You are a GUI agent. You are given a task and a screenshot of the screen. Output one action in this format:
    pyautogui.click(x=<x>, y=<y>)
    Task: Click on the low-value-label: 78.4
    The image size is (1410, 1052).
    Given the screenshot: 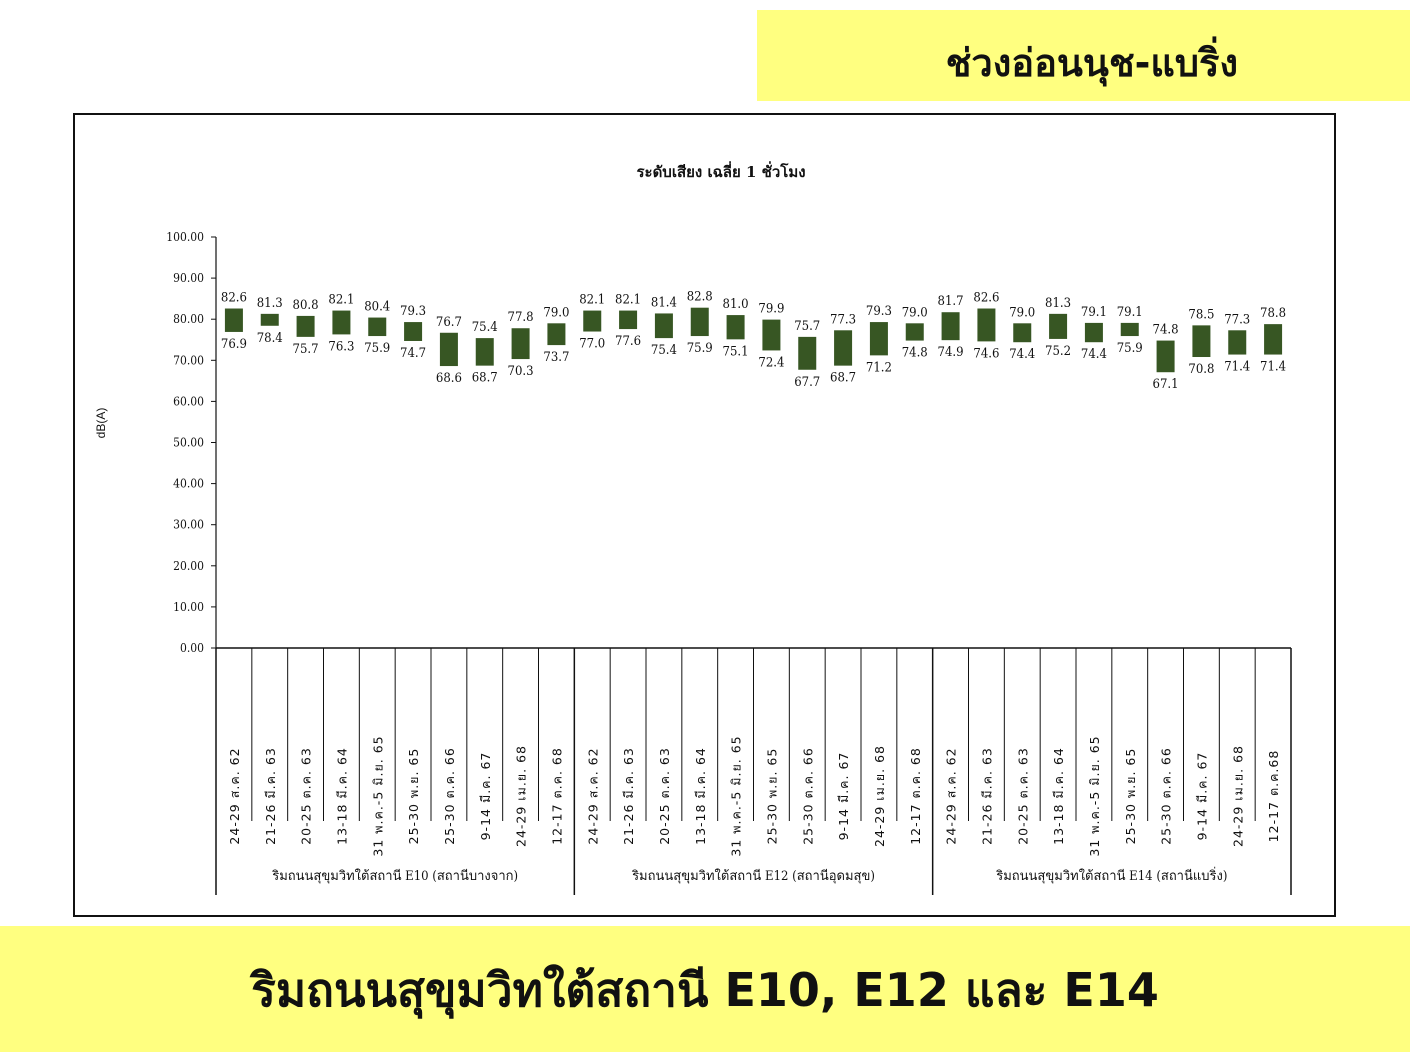 What is the action you would take?
    pyautogui.click(x=270, y=338)
    